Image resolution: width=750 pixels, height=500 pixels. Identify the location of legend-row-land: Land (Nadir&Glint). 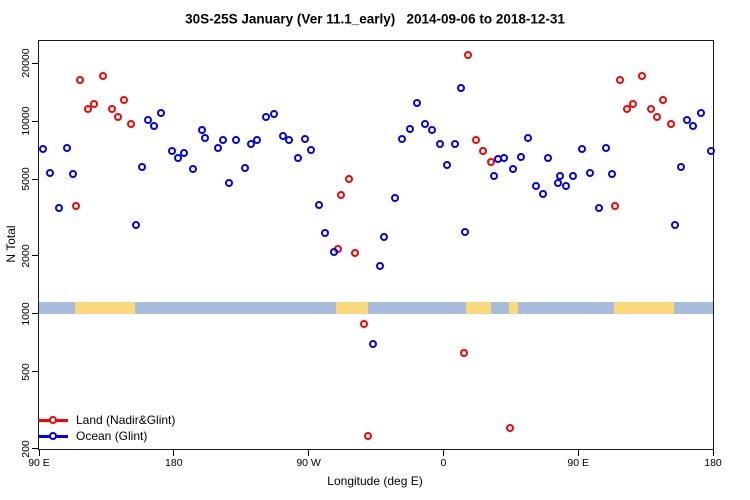
(106, 420).